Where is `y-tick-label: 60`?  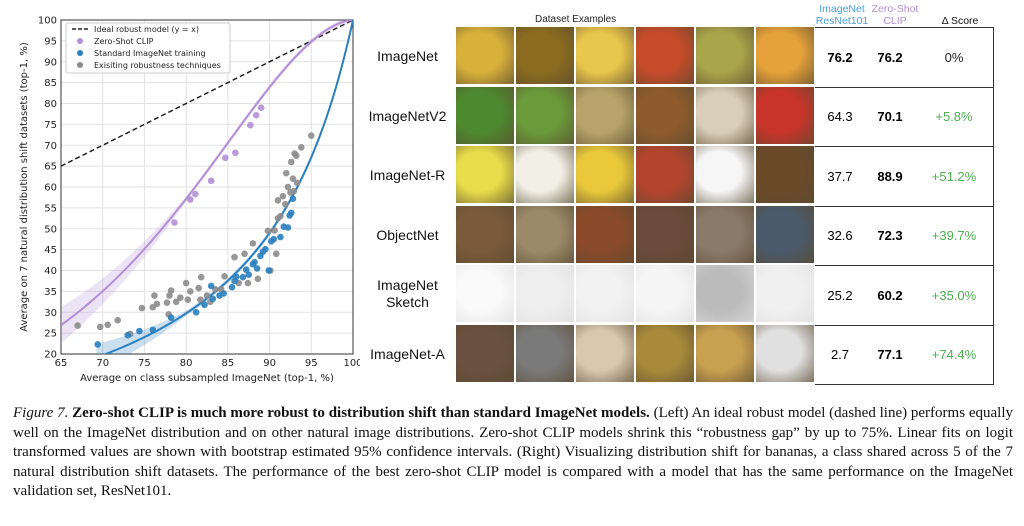
y-tick-label: 60 is located at coordinates (50, 188).